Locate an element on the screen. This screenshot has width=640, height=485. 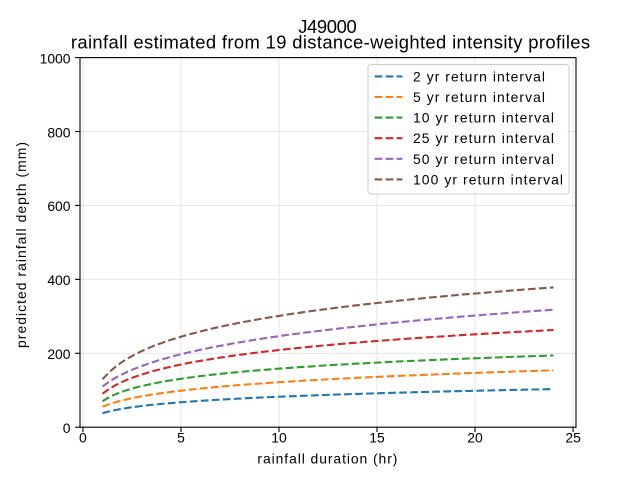
svg-text: 25 is located at coordinates (573, 437).